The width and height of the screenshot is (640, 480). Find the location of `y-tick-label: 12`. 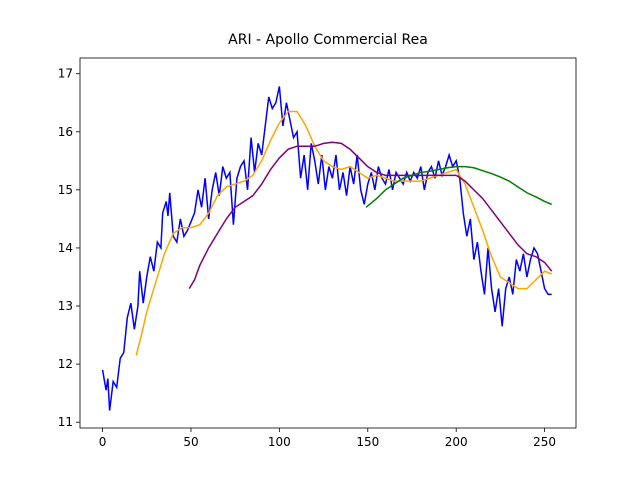

y-tick-label: 12 is located at coordinates (65, 364).